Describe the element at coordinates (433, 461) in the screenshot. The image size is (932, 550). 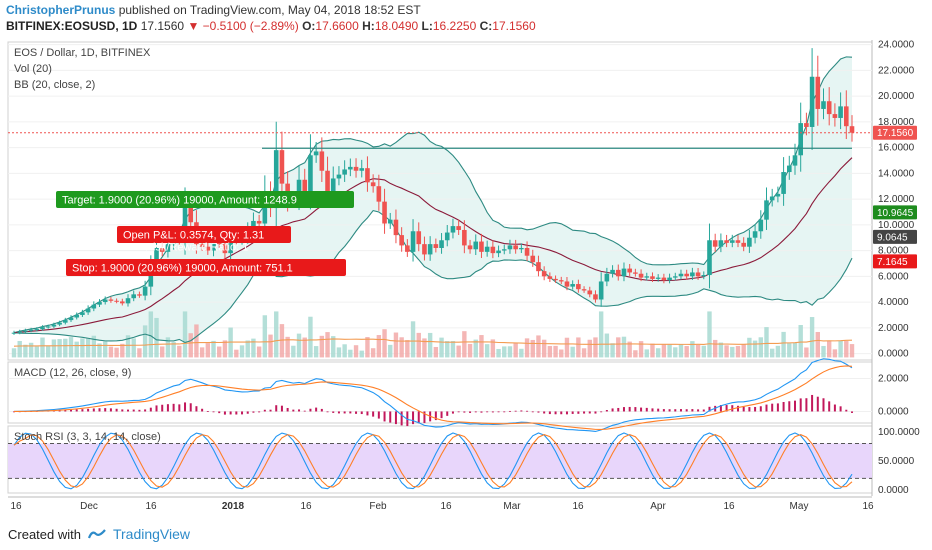
I see `stoch-d-line` at that location.